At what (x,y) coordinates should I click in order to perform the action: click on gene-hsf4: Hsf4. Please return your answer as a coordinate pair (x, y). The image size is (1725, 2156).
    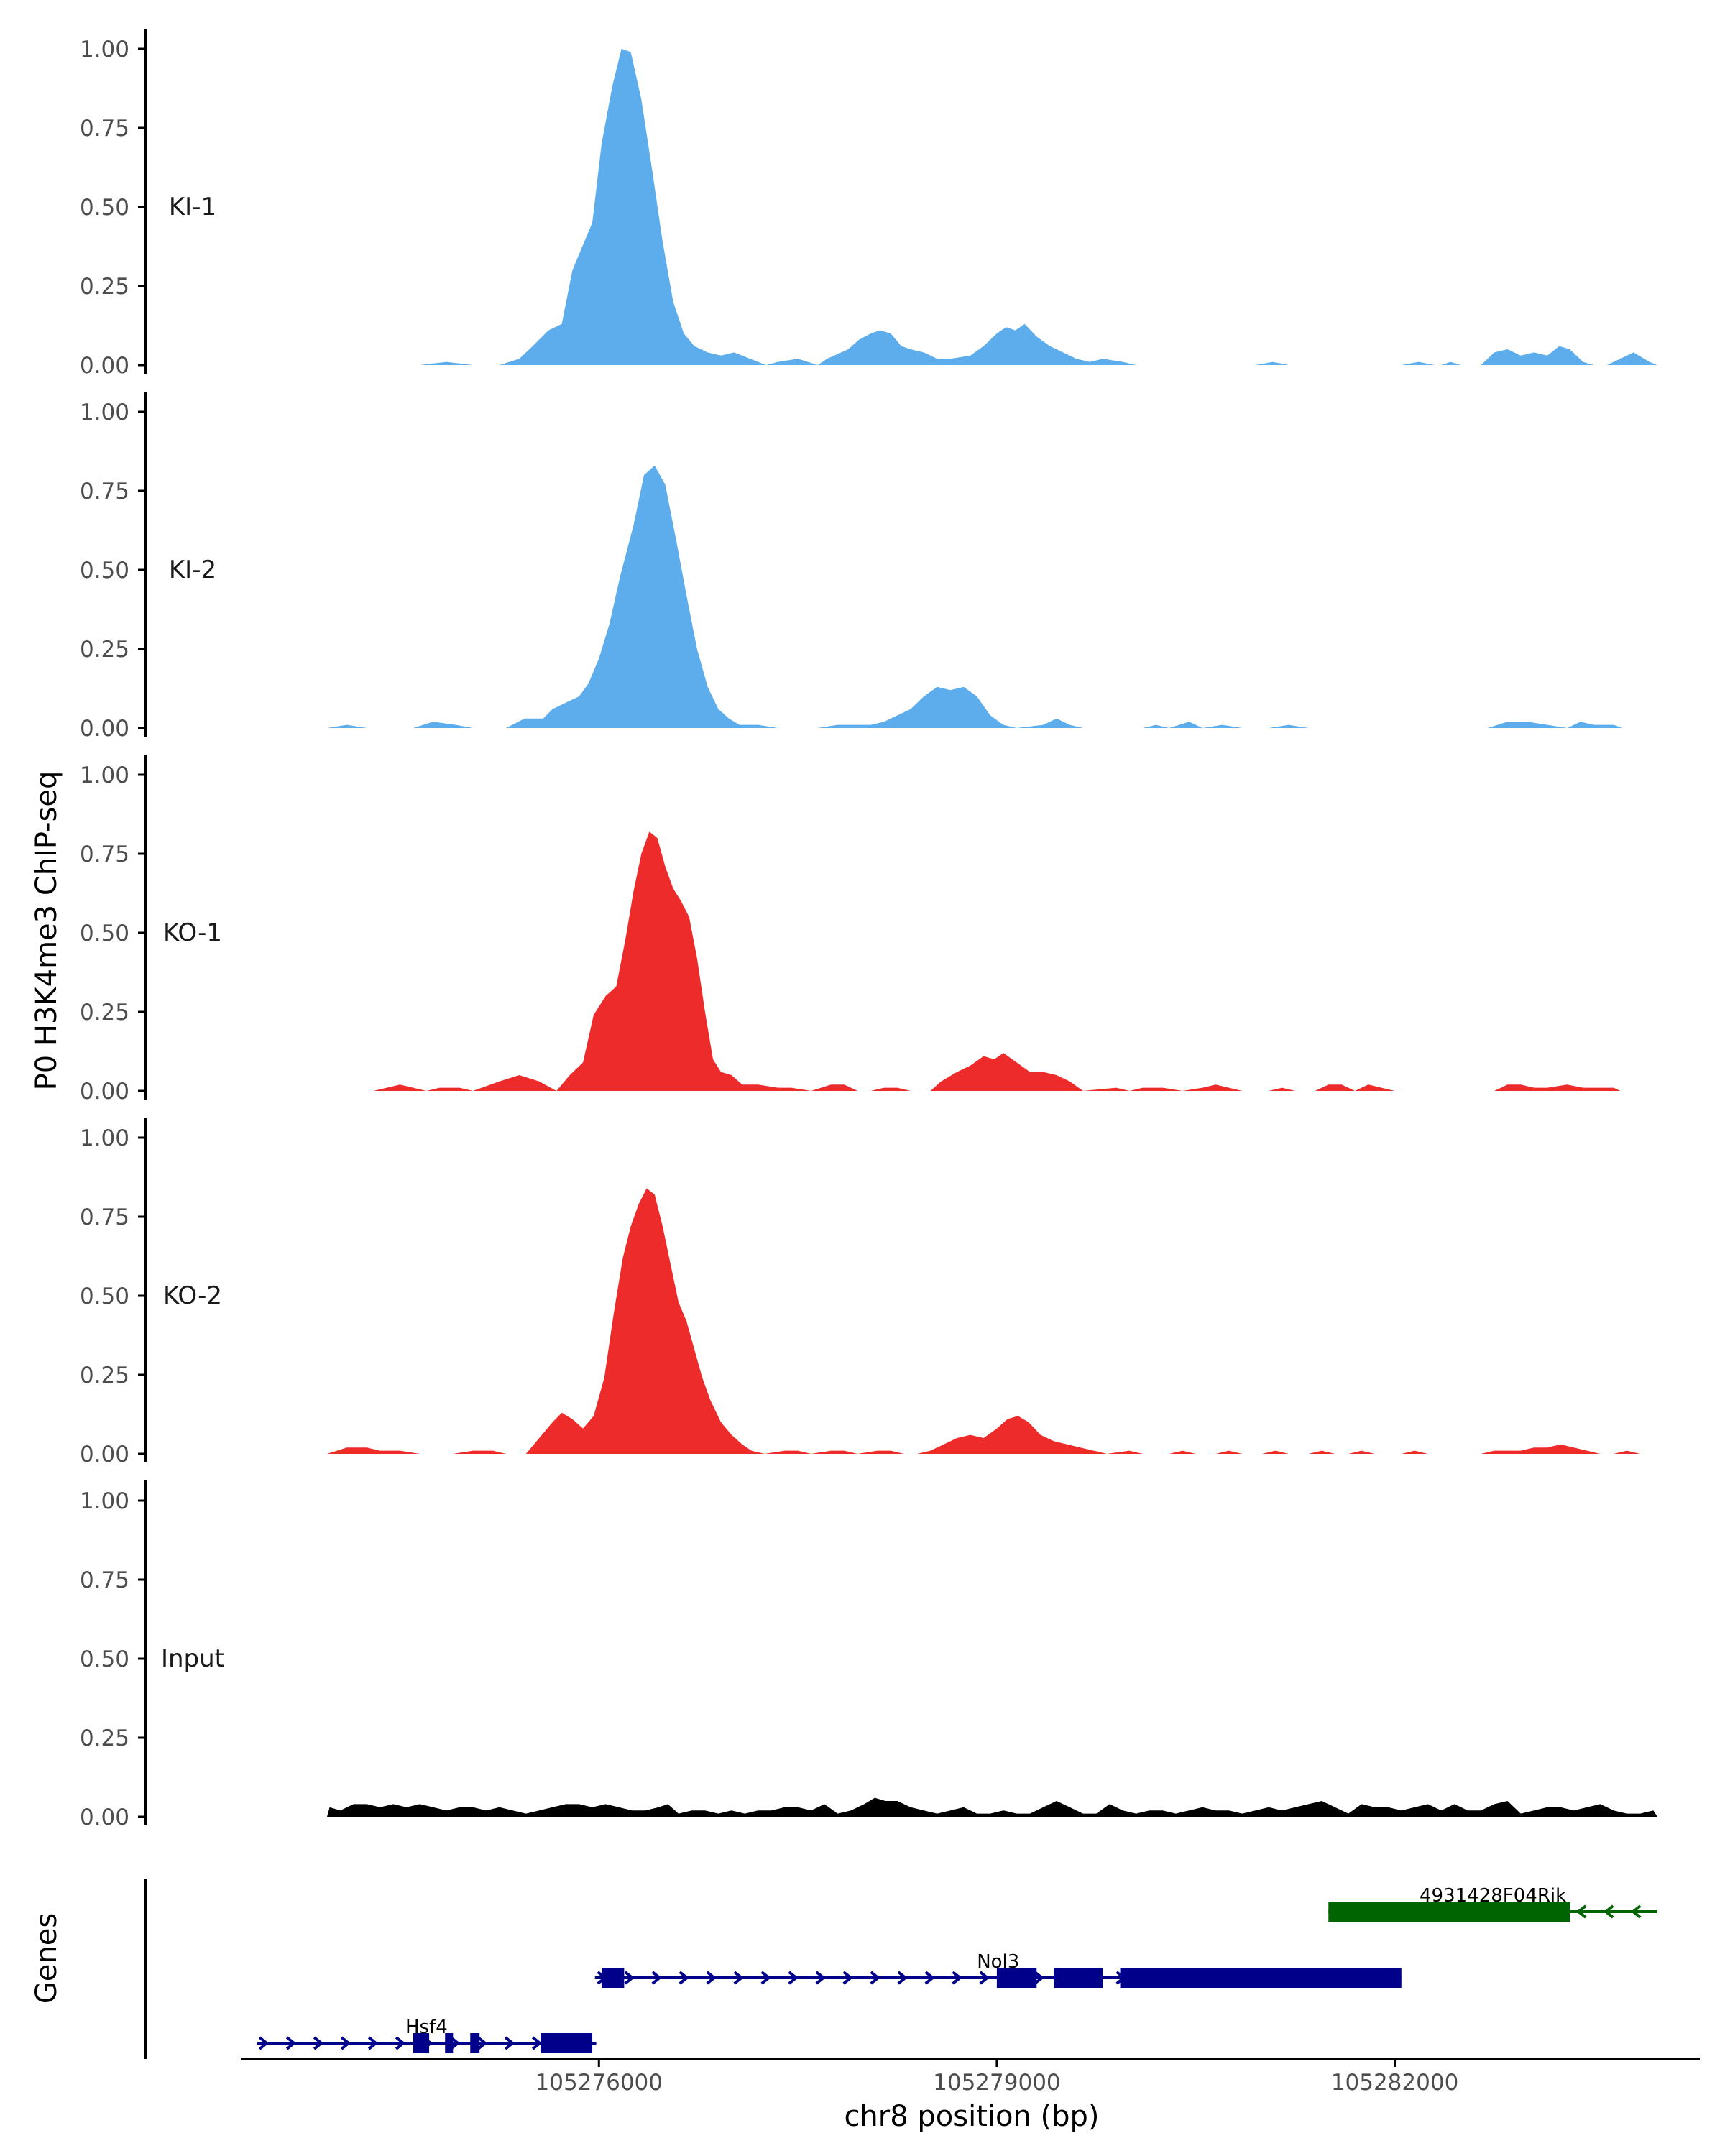
    Looking at the image, I should click on (427, 2035).